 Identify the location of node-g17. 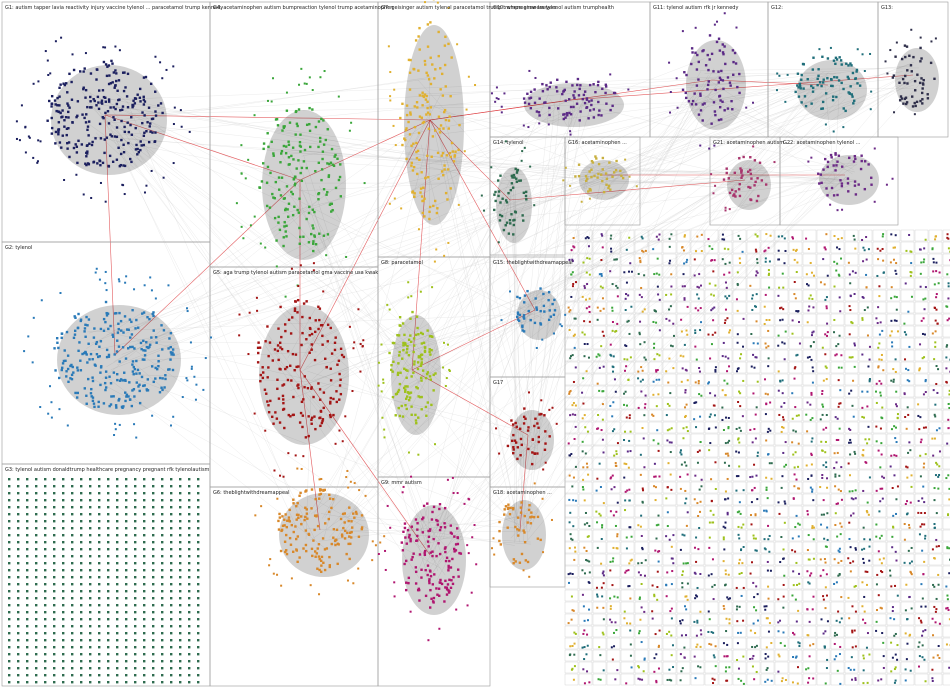
(549, 436).